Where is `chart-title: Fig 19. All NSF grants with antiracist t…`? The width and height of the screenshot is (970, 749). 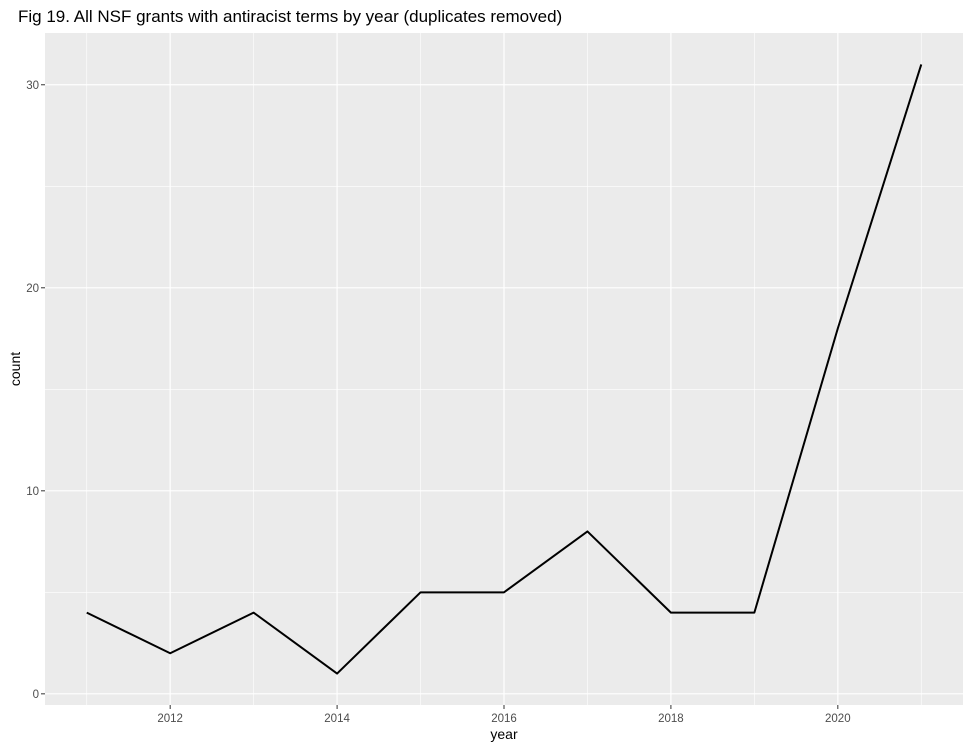
chart-title: Fig 19. All NSF grants with antiracist t… is located at coordinates (290, 16).